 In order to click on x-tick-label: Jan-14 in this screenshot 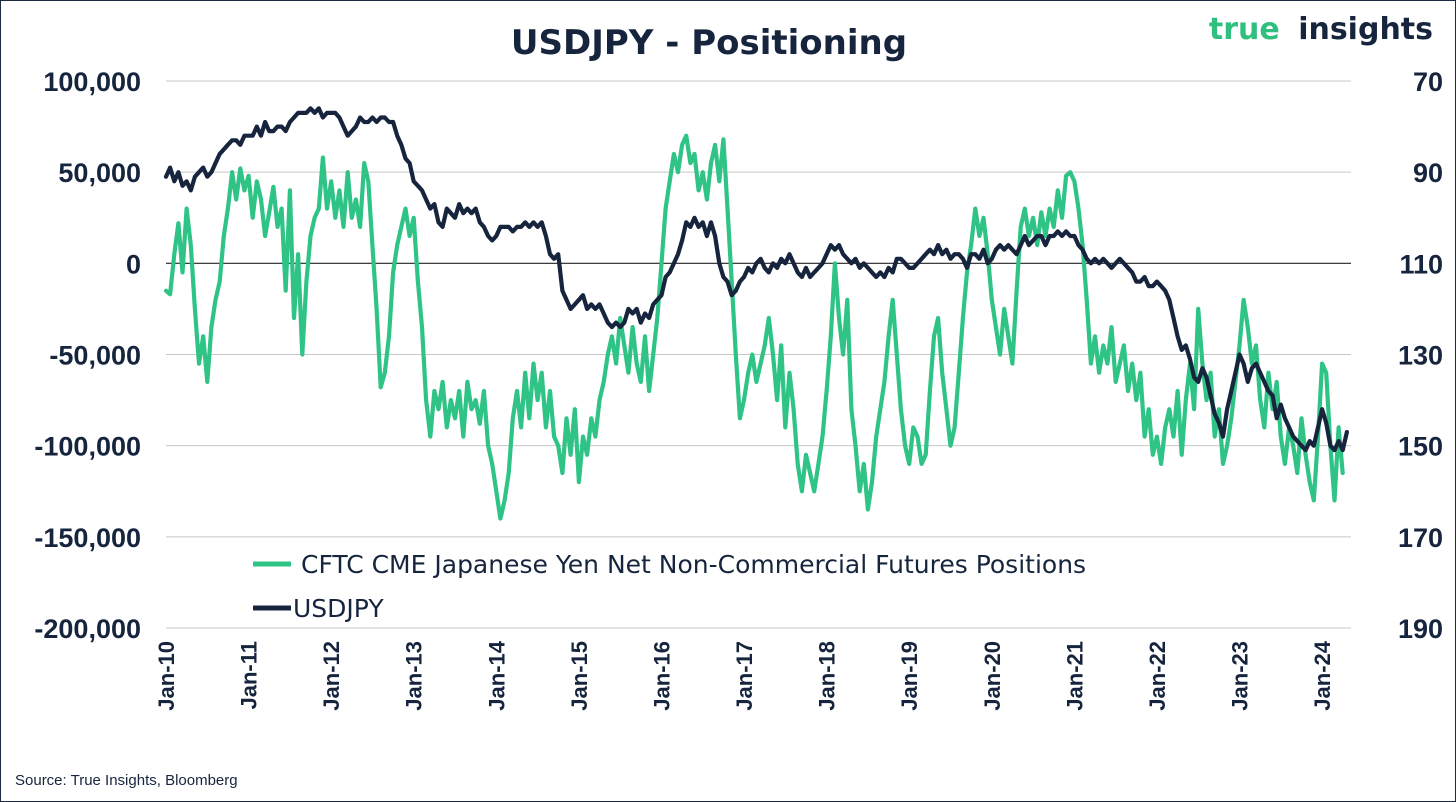, I will do `click(496, 675)`.